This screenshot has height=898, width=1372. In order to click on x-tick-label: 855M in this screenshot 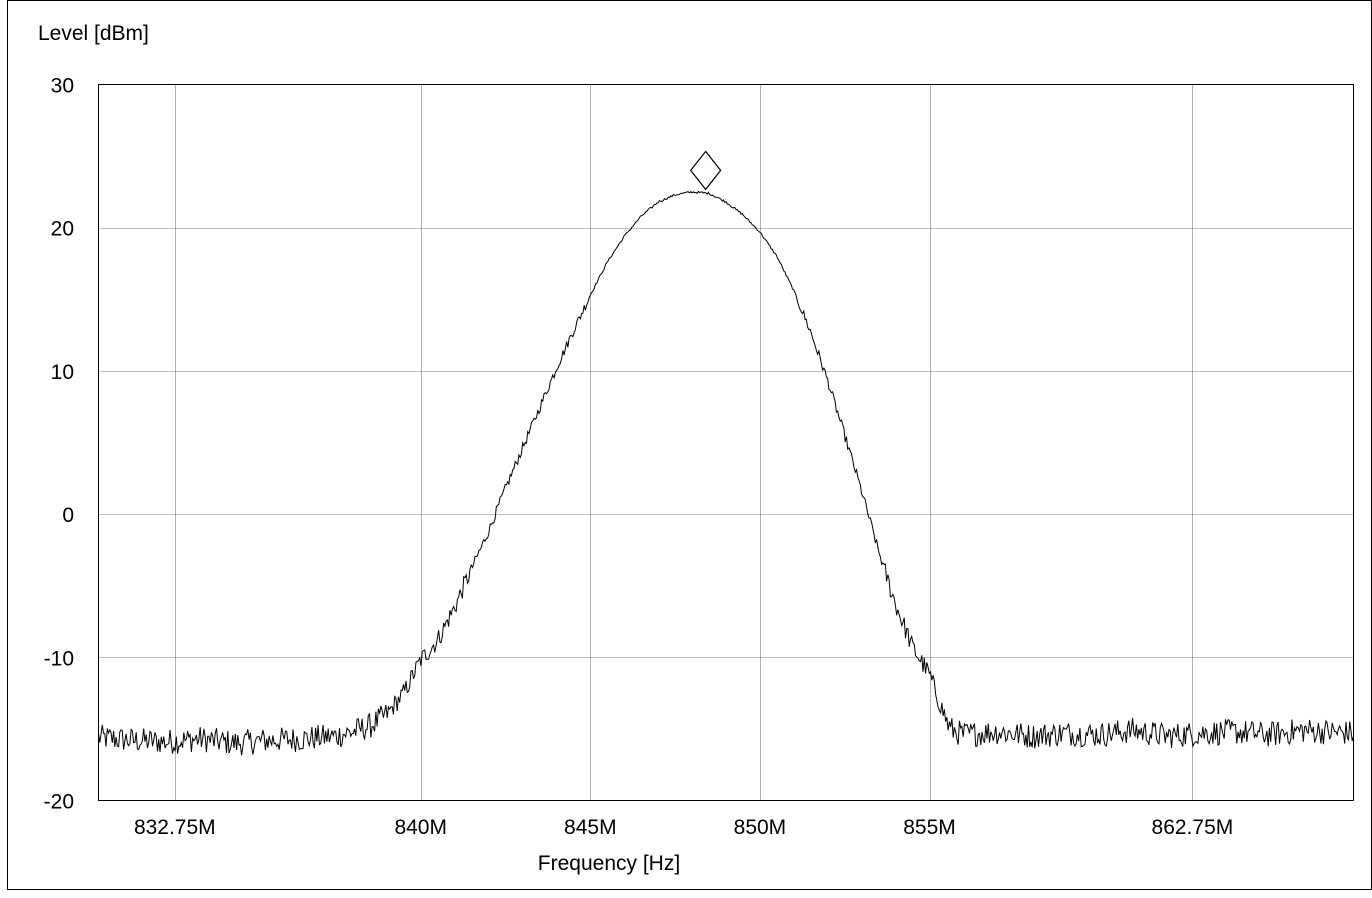, I will do `click(929, 827)`.